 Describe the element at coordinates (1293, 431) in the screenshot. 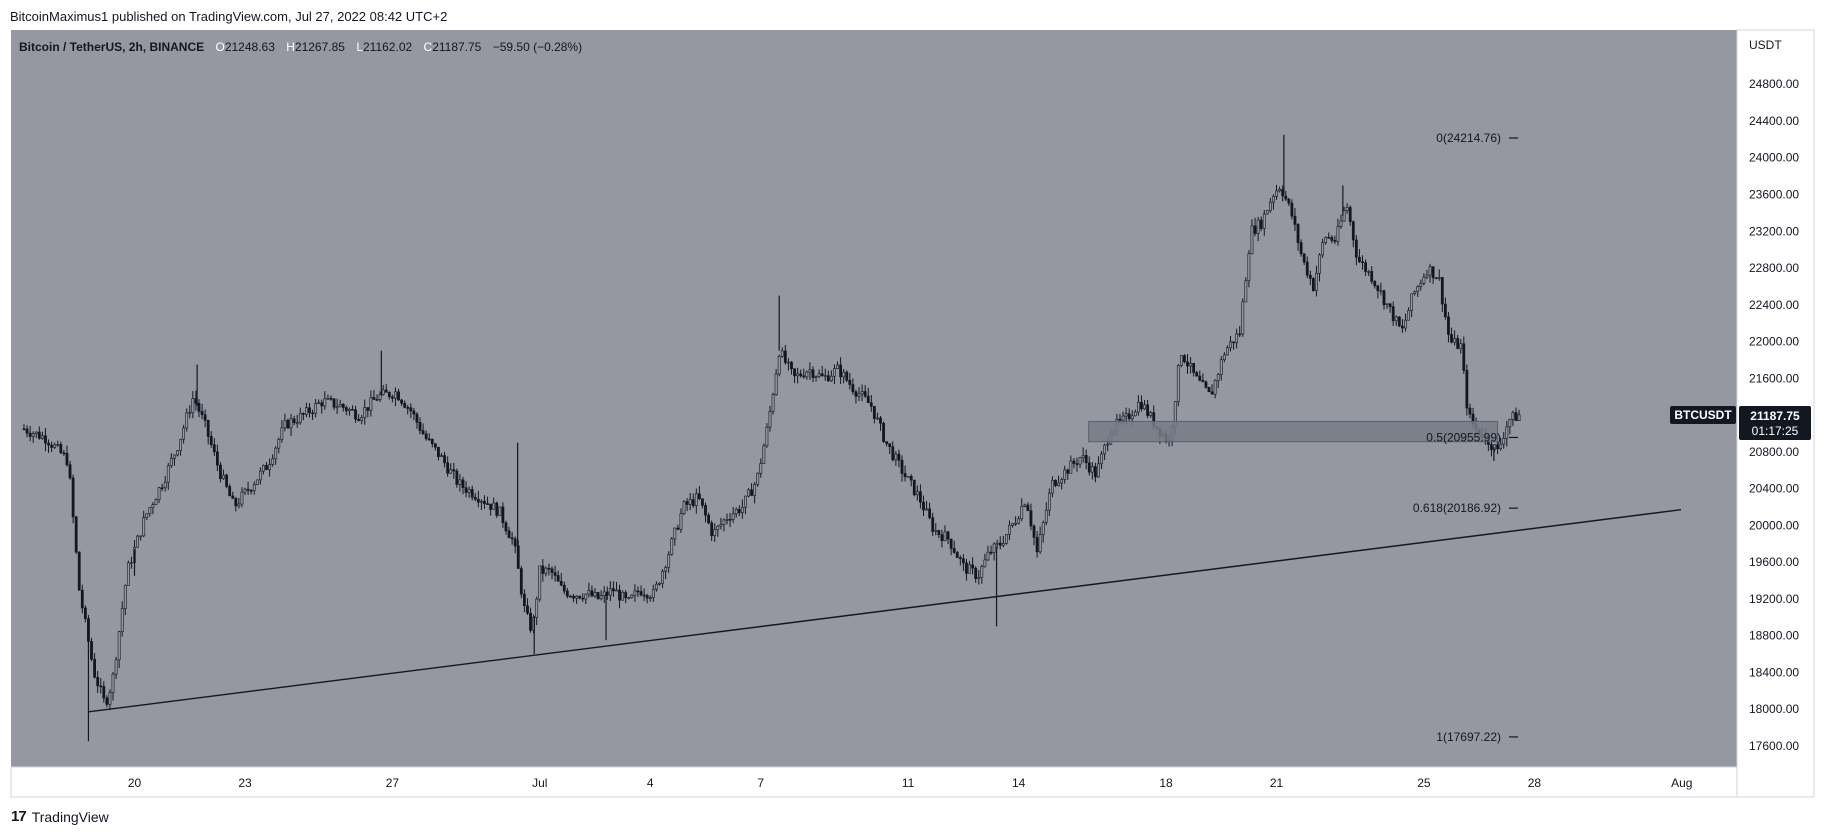

I see `support-zone` at that location.